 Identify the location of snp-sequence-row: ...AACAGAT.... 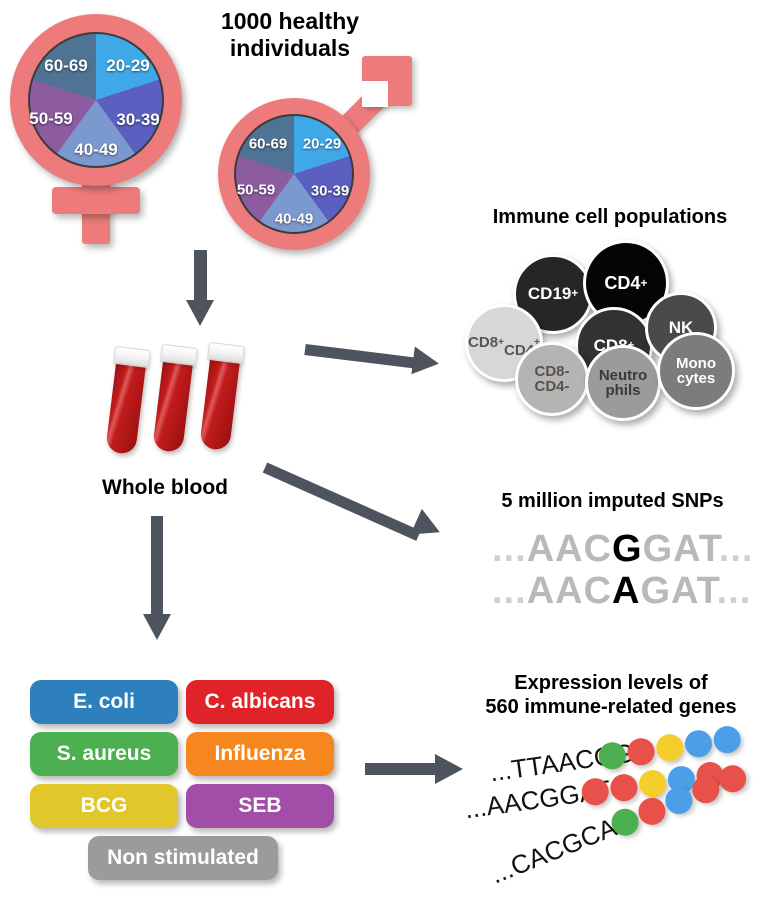
(621, 591).